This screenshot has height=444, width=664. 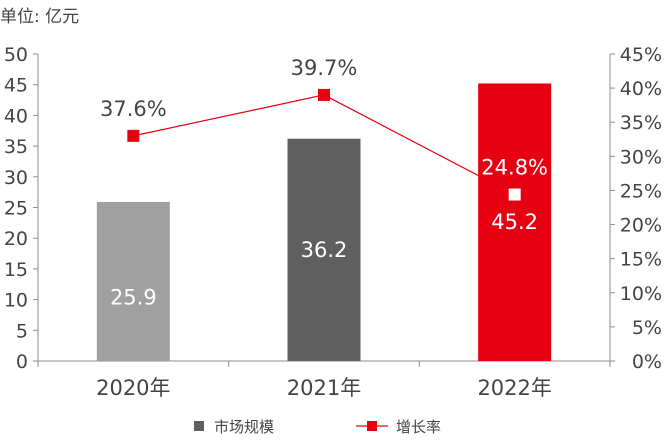 I want to click on growth-rate-data-label: 39.7%, so click(x=324, y=68).